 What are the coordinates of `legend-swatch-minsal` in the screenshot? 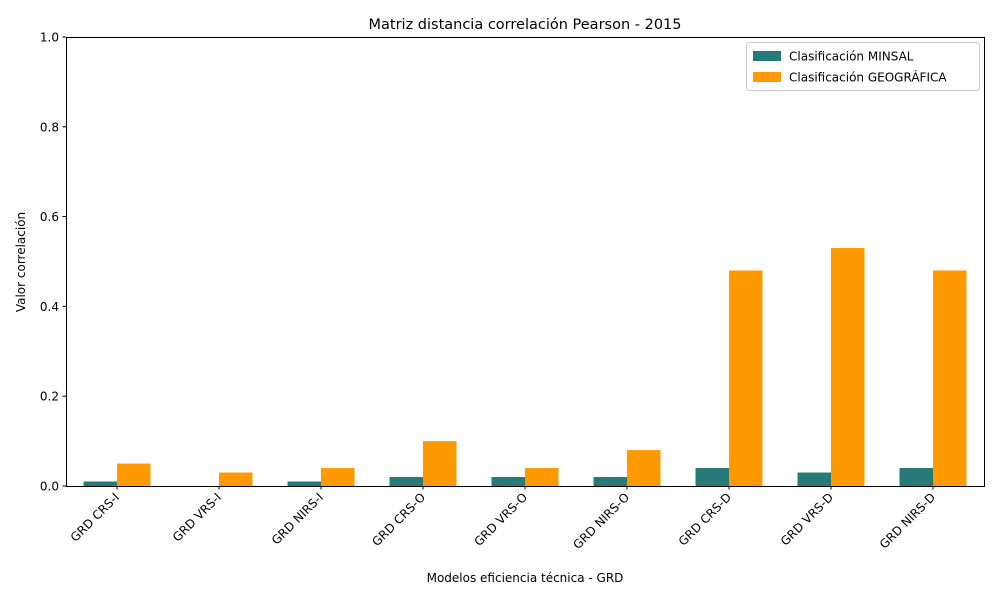 It's located at (767, 56).